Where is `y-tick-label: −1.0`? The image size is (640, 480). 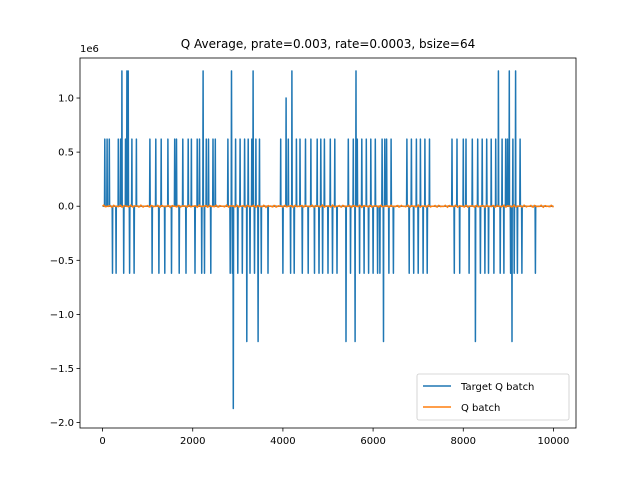 y-tick-label: −1.0 is located at coordinates (62, 315).